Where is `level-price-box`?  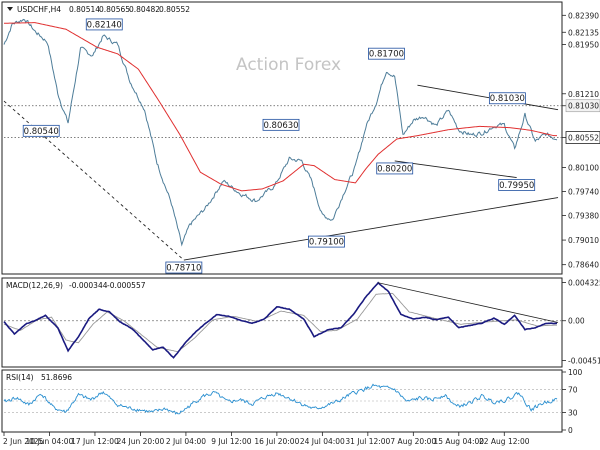 level-price-box is located at coordinates (582, 106).